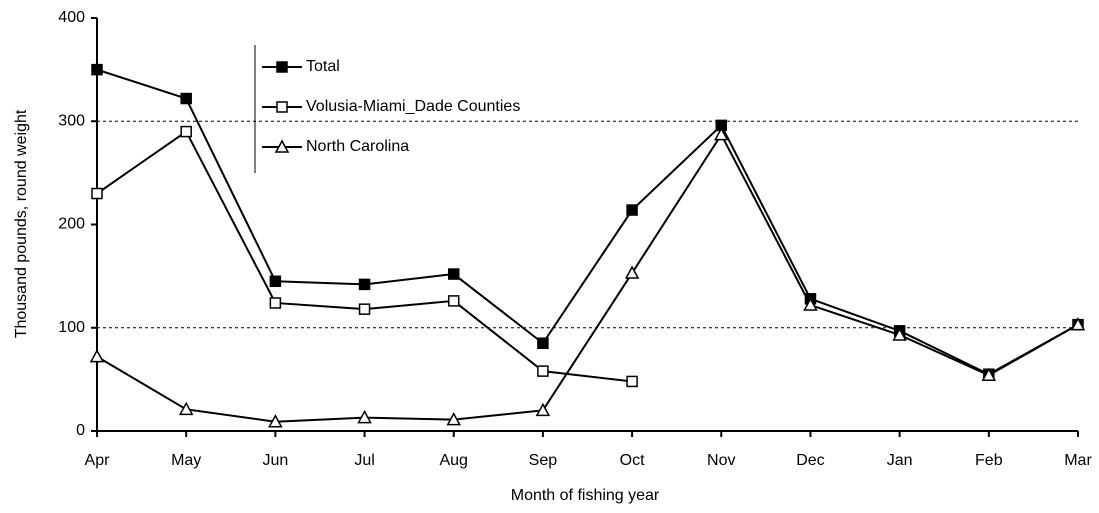  I want to click on x-tick-label: Aug, so click(453, 460).